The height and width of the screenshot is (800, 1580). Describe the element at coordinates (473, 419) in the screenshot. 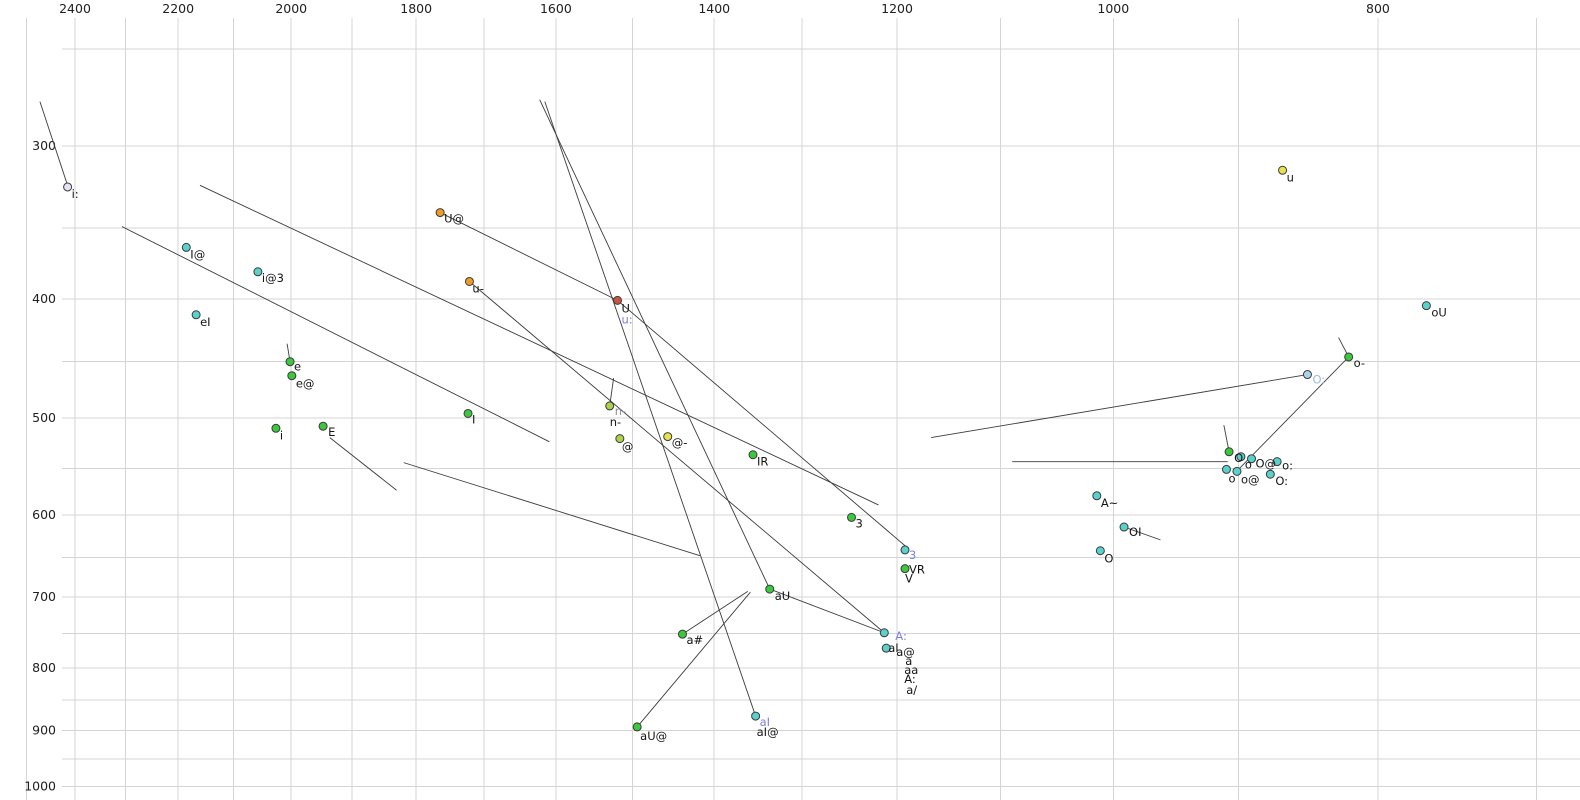

I see `vowel-label: I` at that location.